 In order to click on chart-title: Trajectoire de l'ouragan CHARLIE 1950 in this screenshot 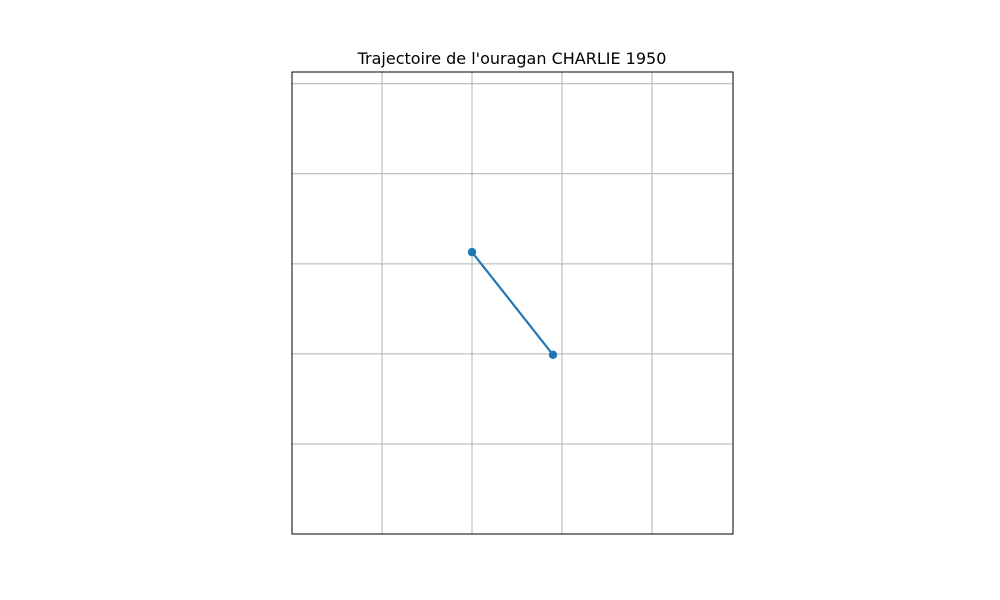, I will do `click(512, 58)`.